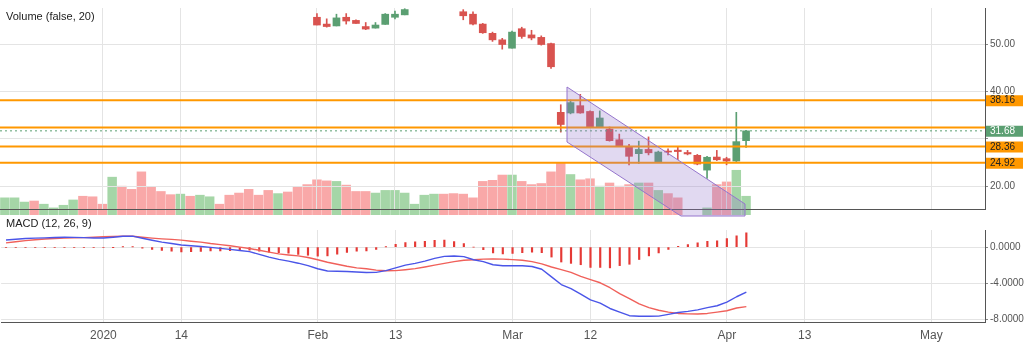 The width and height of the screenshot is (1024, 346). Describe the element at coordinates (1007, 319) in the screenshot. I see `y-tick-label: -8.0000` at that location.